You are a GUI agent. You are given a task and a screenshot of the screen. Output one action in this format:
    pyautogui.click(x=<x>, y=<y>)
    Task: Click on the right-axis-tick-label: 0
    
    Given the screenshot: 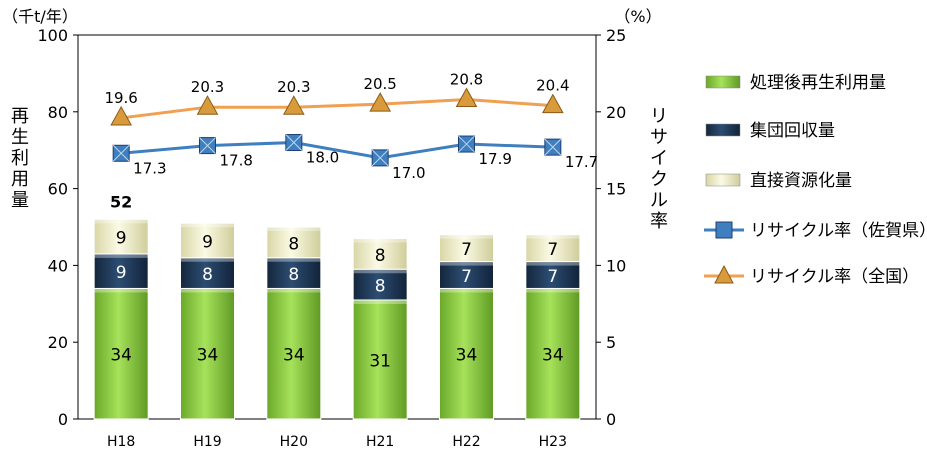 What is the action you would take?
    pyautogui.click(x=611, y=419)
    